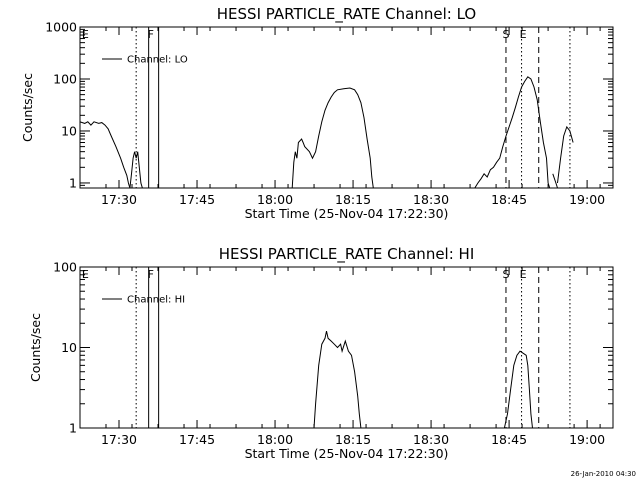 This screenshot has width=640, height=480. Describe the element at coordinates (156, 300) in the screenshot. I see `legend-label: Channel: HI` at that location.